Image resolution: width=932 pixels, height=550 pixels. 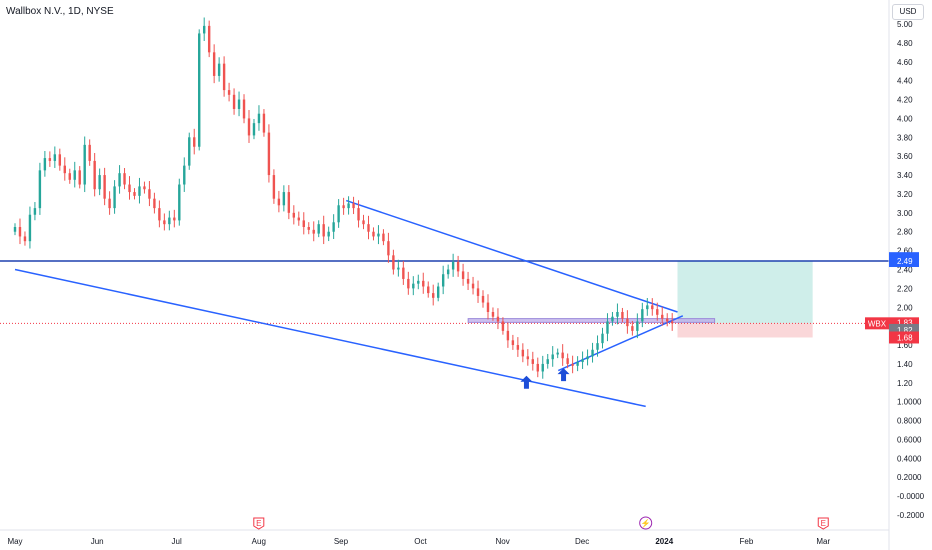 I want to click on y-tick-label: 3.60, so click(x=905, y=156).